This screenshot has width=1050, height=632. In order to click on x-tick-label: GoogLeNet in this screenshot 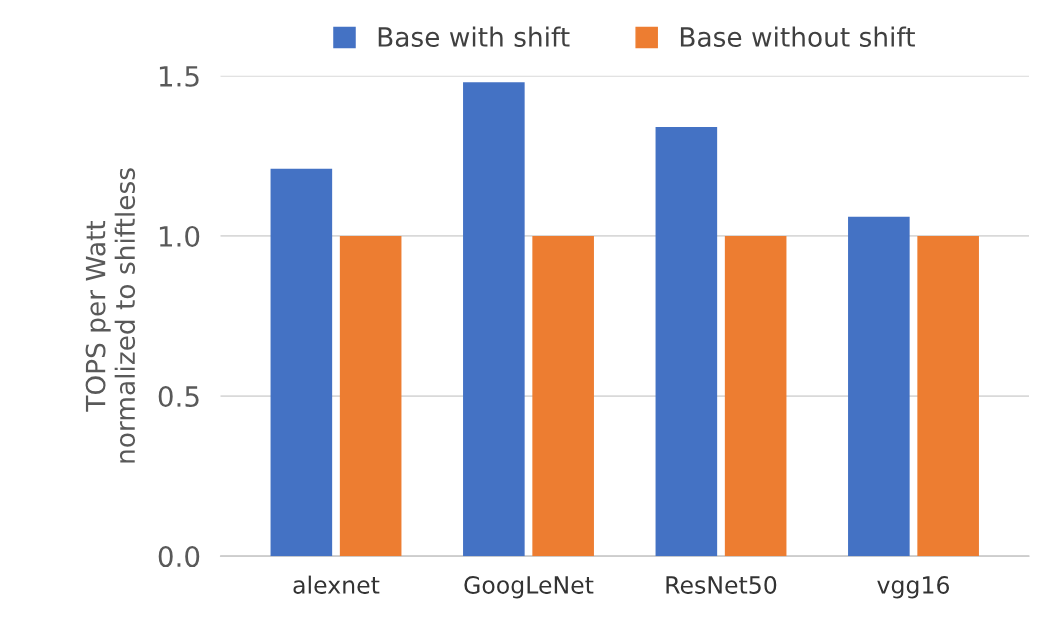, I will do `click(529, 587)`.